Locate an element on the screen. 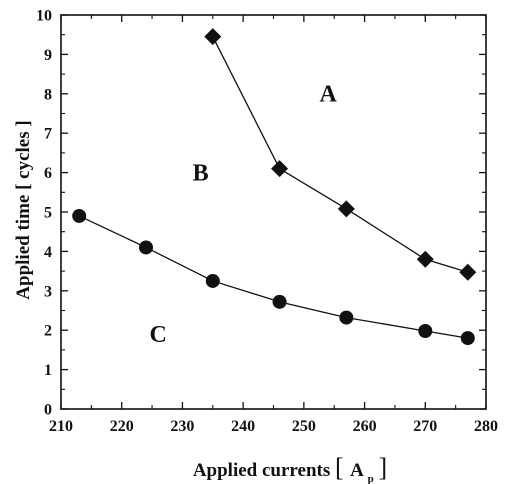 The height and width of the screenshot is (484, 517). y-axis-title: Applied time [ cycles ] is located at coordinates (23, 209).